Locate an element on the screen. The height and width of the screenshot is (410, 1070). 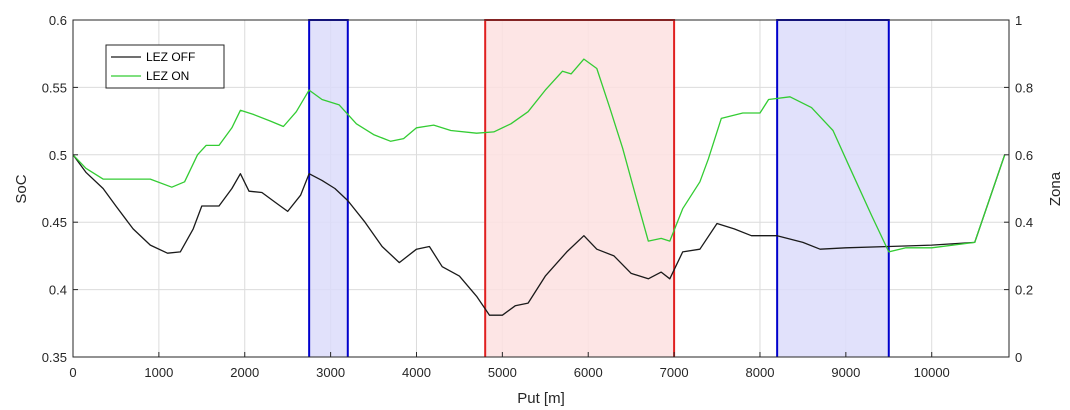
x-tick-label: 4000 is located at coordinates (416, 372).